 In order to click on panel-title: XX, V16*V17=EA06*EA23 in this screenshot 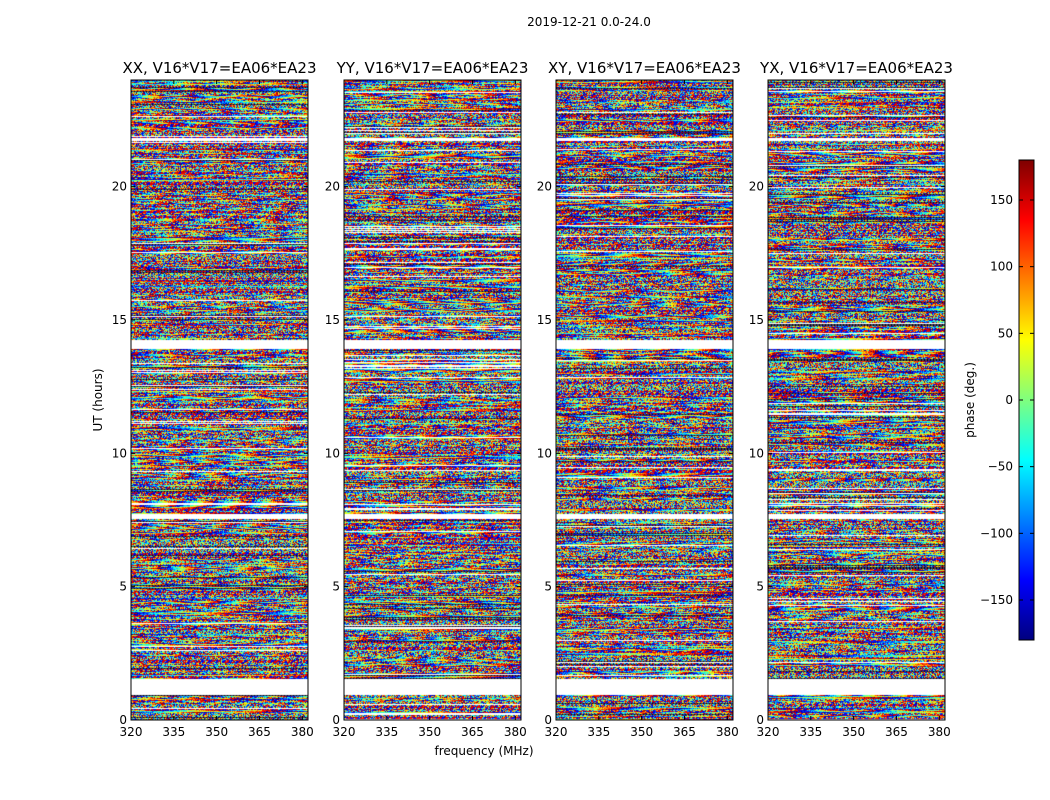, I will do `click(219, 68)`.